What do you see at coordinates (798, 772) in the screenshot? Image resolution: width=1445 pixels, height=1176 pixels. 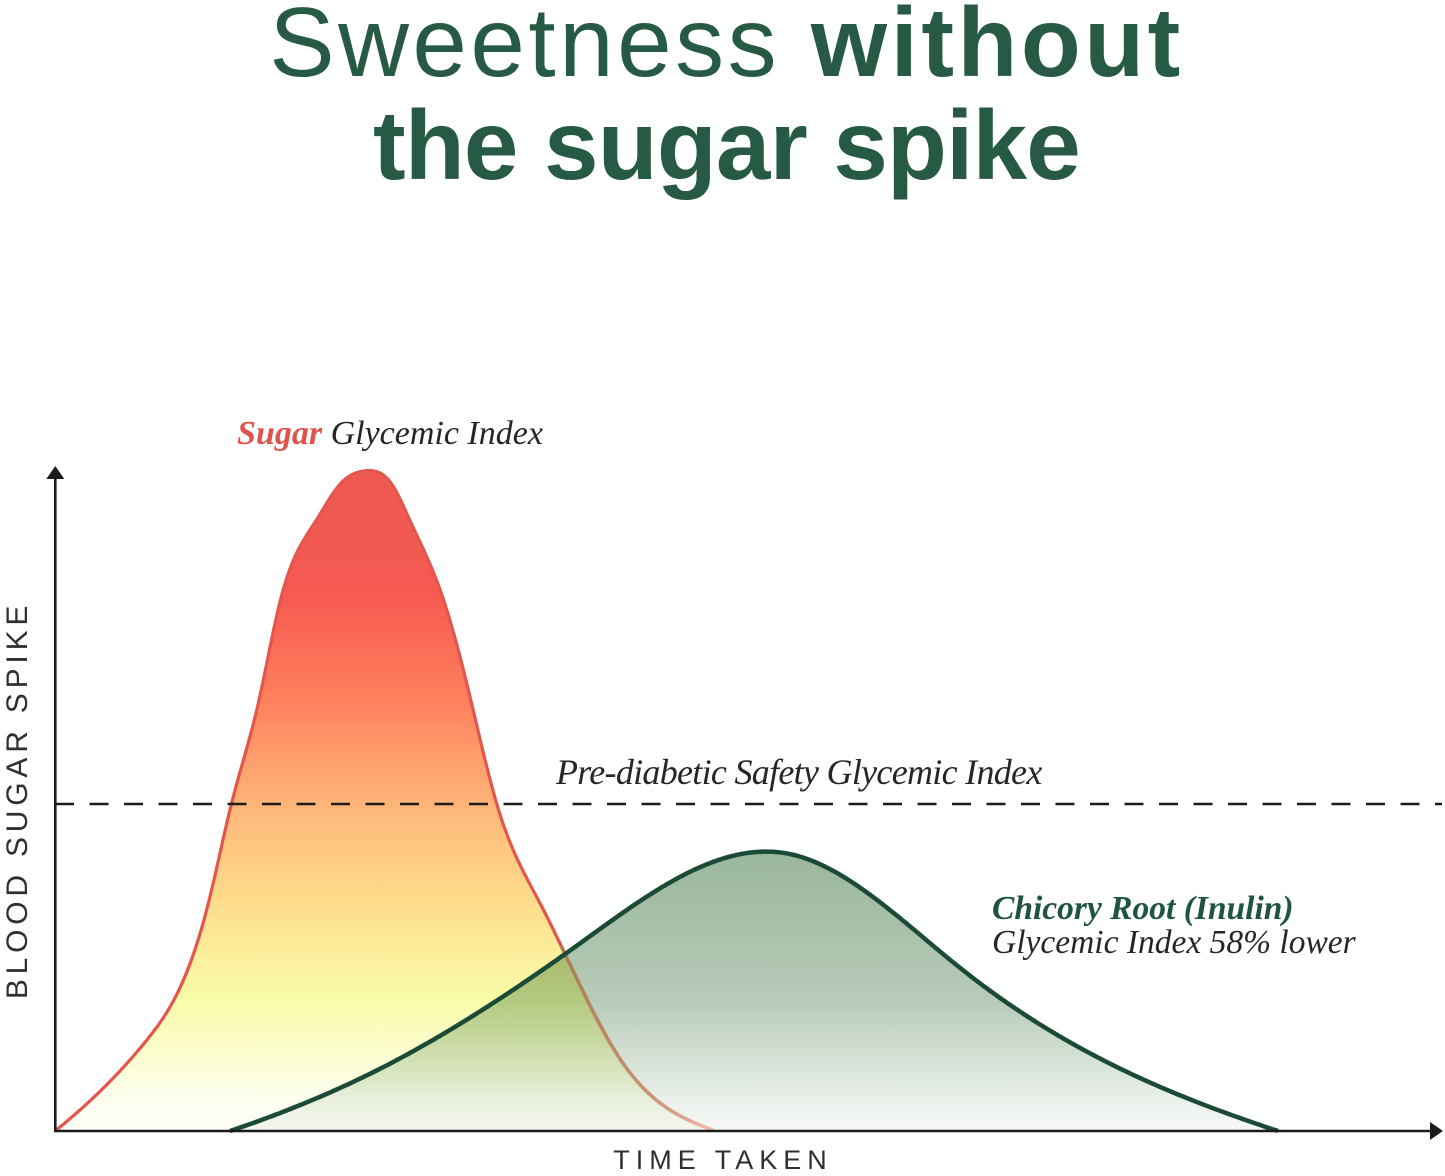 I see `svg-text:Pre-diabetic Safety Glycemic I: Pre-diabetic Safety Glycemic Index` at bounding box center [798, 772].